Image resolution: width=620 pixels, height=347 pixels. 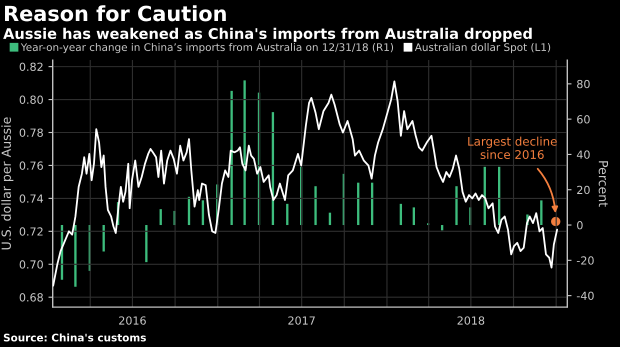 I want to click on y2-tick-label: -20, so click(x=585, y=260).